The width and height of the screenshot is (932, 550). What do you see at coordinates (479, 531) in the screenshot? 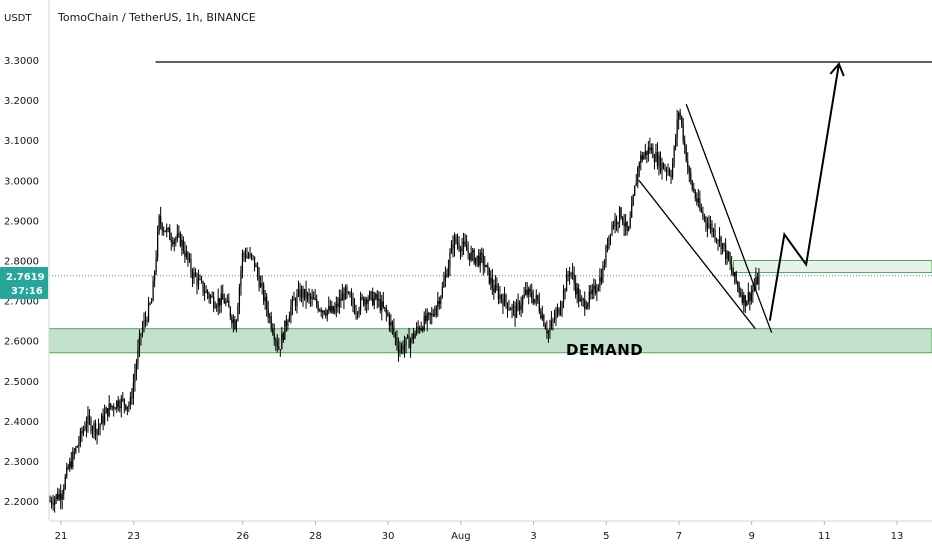
I see `time-axis: 21 23 26 28 30 Aug 3 5 7 9 11 13` at bounding box center [479, 531].